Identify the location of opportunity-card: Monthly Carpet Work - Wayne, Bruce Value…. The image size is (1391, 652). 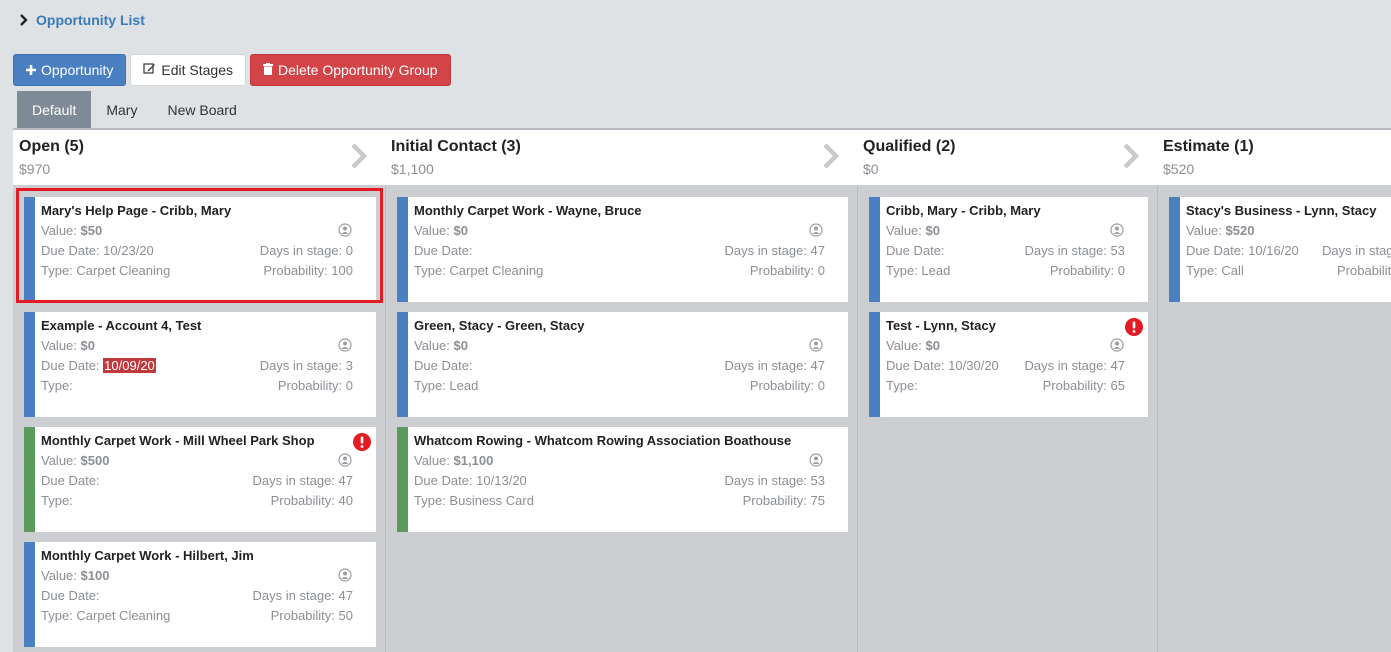
(622, 249).